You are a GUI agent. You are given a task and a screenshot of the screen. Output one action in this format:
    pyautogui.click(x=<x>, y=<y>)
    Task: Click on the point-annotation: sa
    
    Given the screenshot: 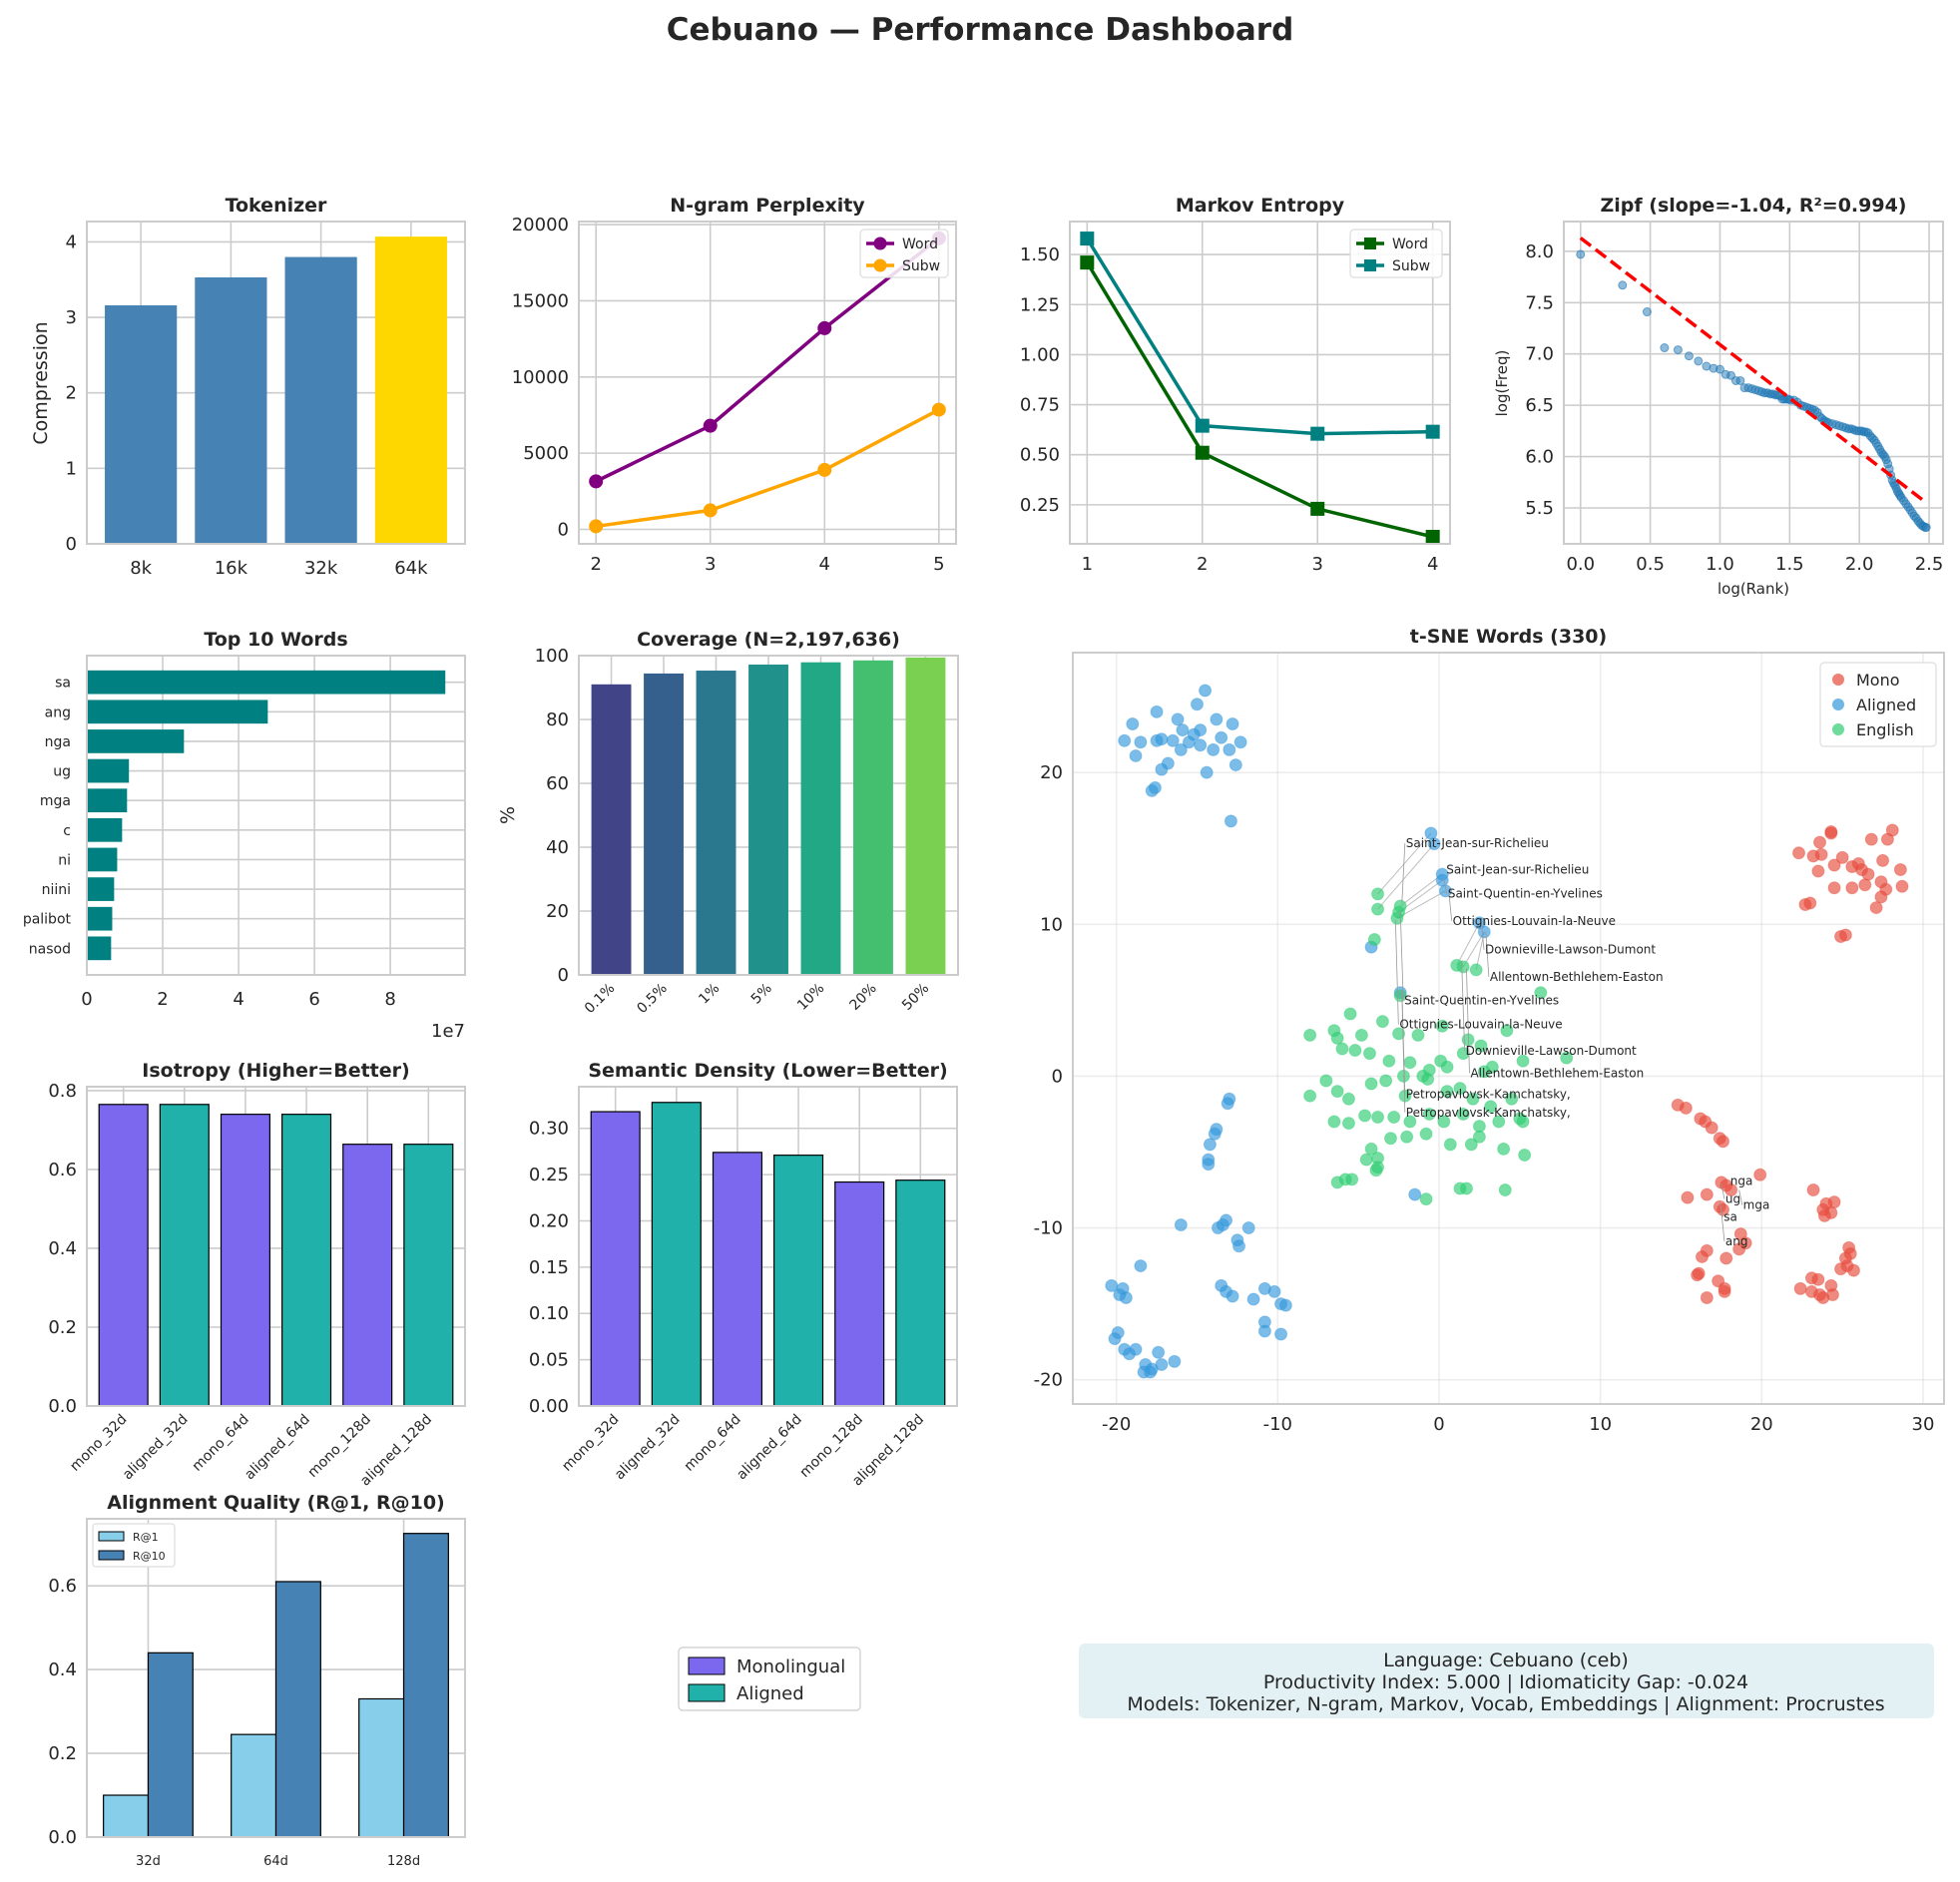 What is the action you would take?
    pyautogui.click(x=1730, y=1217)
    